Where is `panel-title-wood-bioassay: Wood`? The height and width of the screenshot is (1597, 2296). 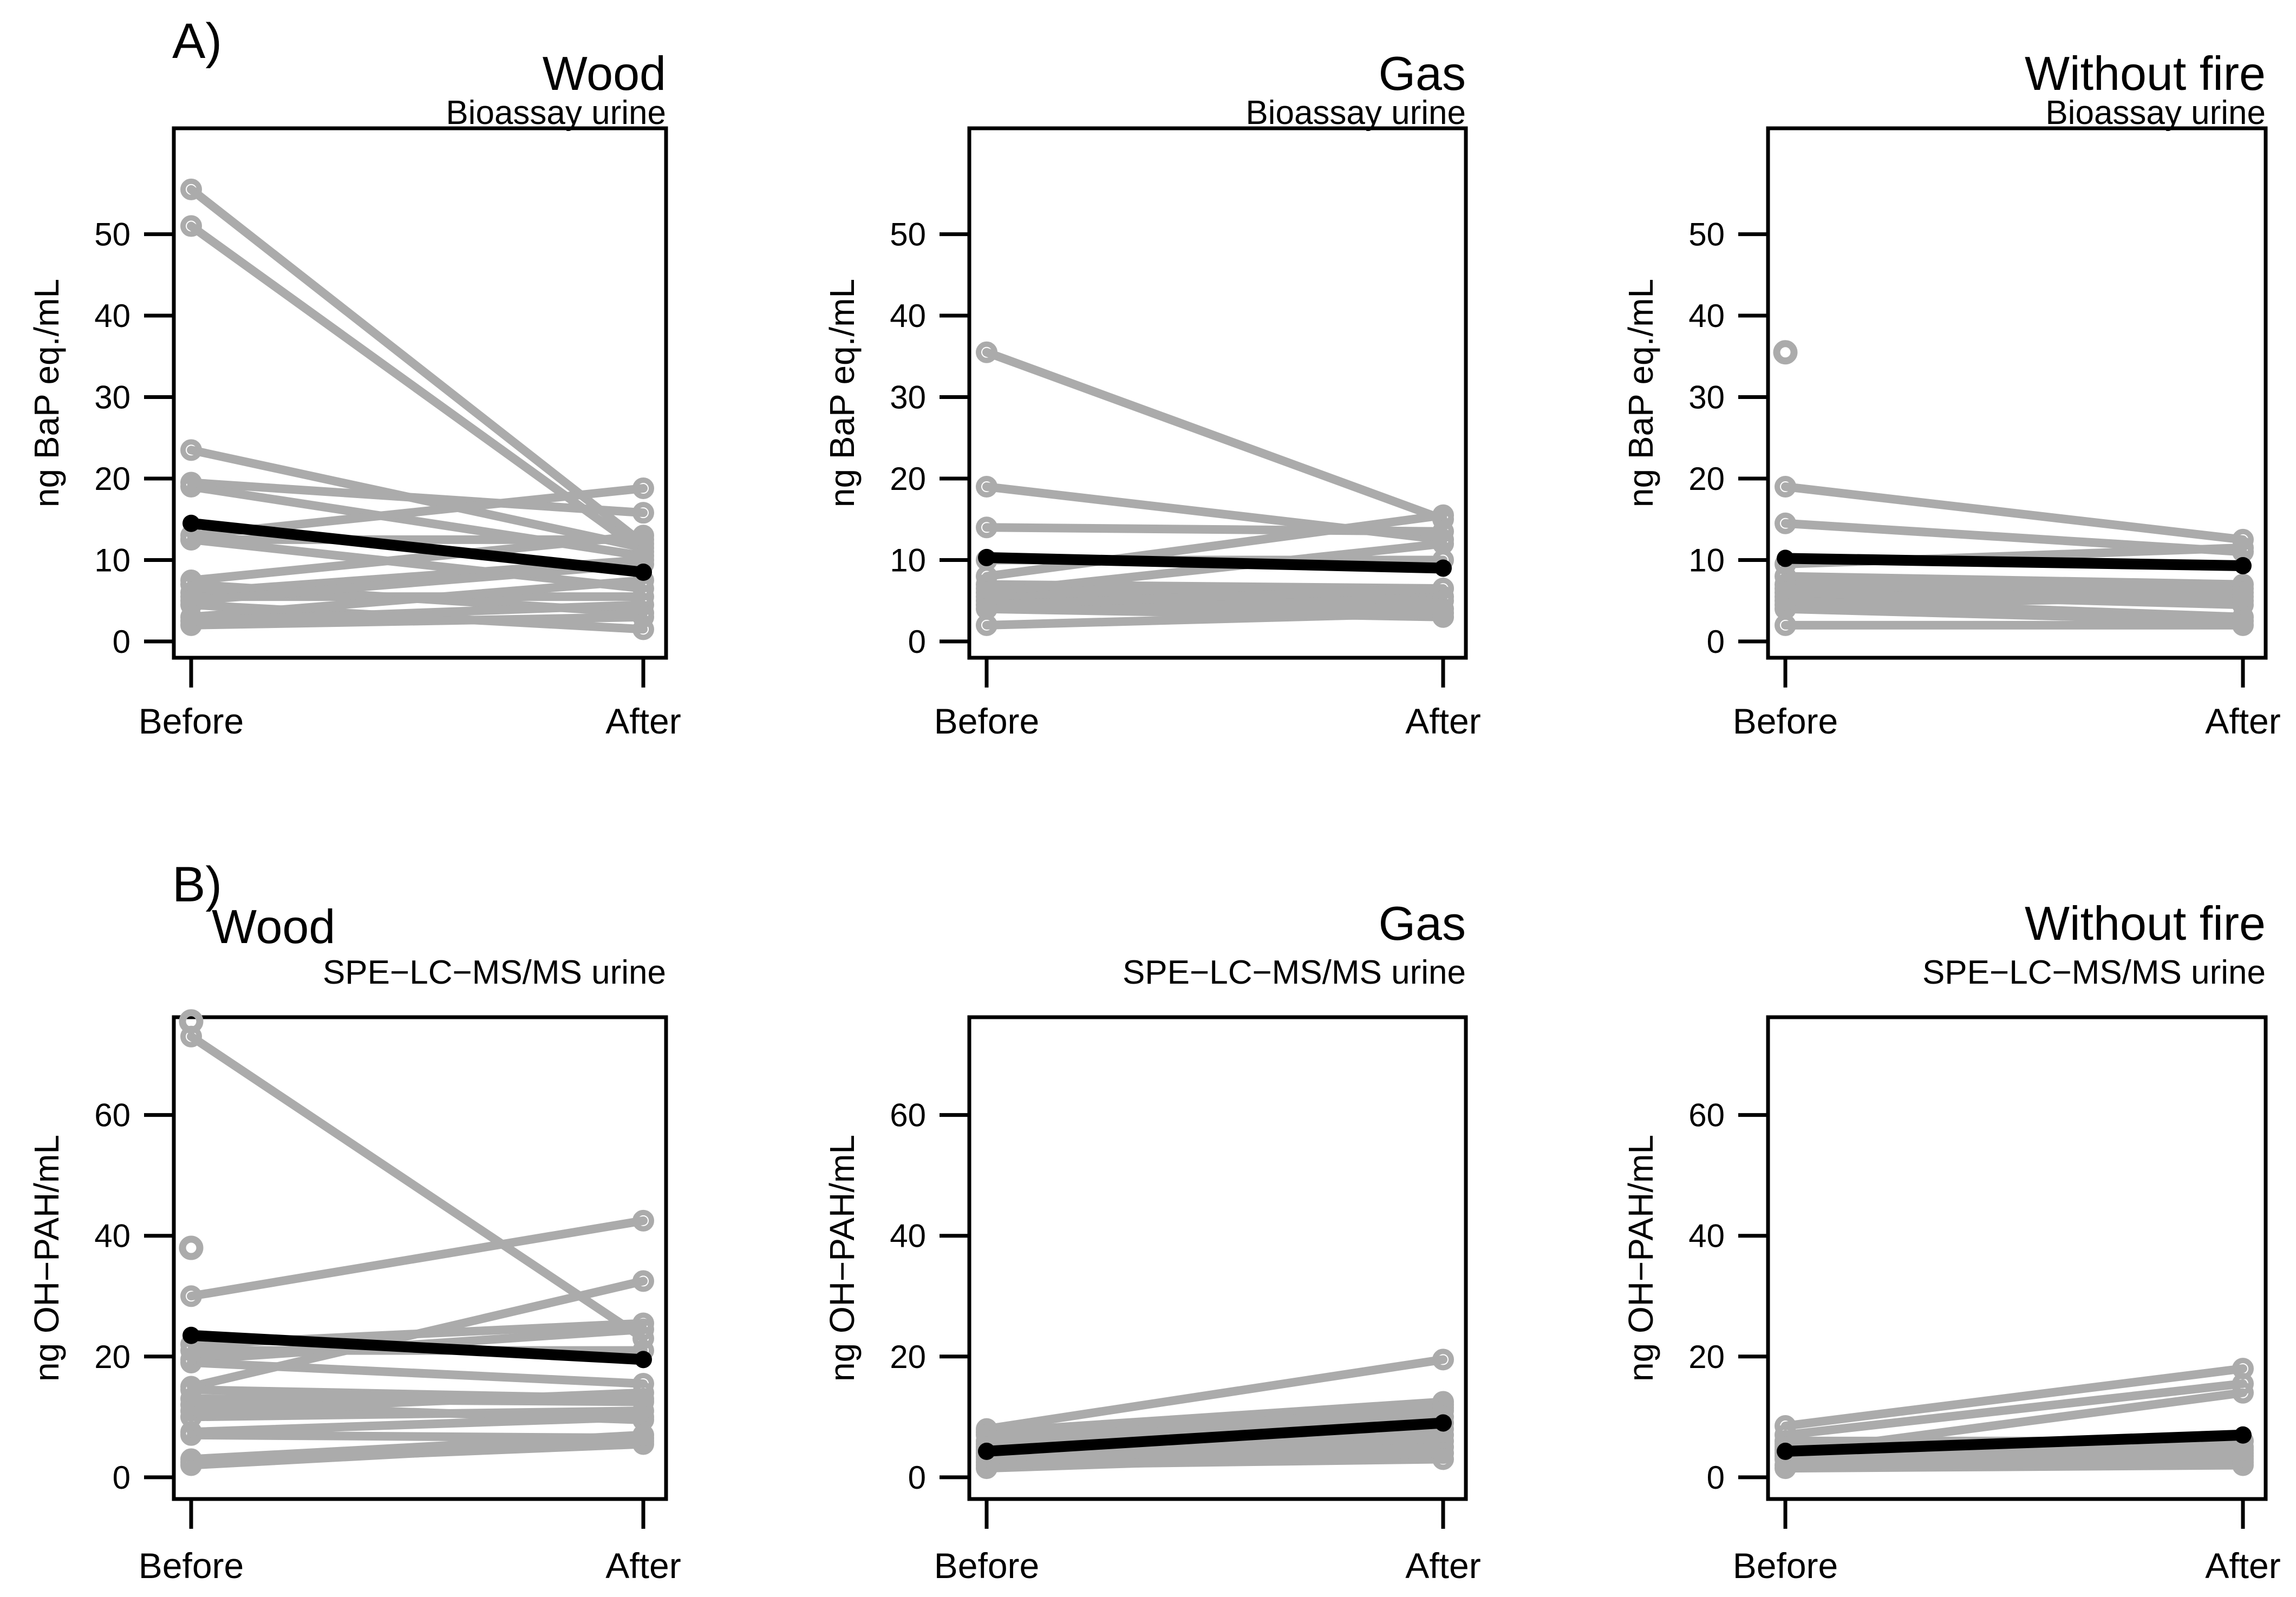
panel-title-wood-bioassay: Wood is located at coordinates (604, 74).